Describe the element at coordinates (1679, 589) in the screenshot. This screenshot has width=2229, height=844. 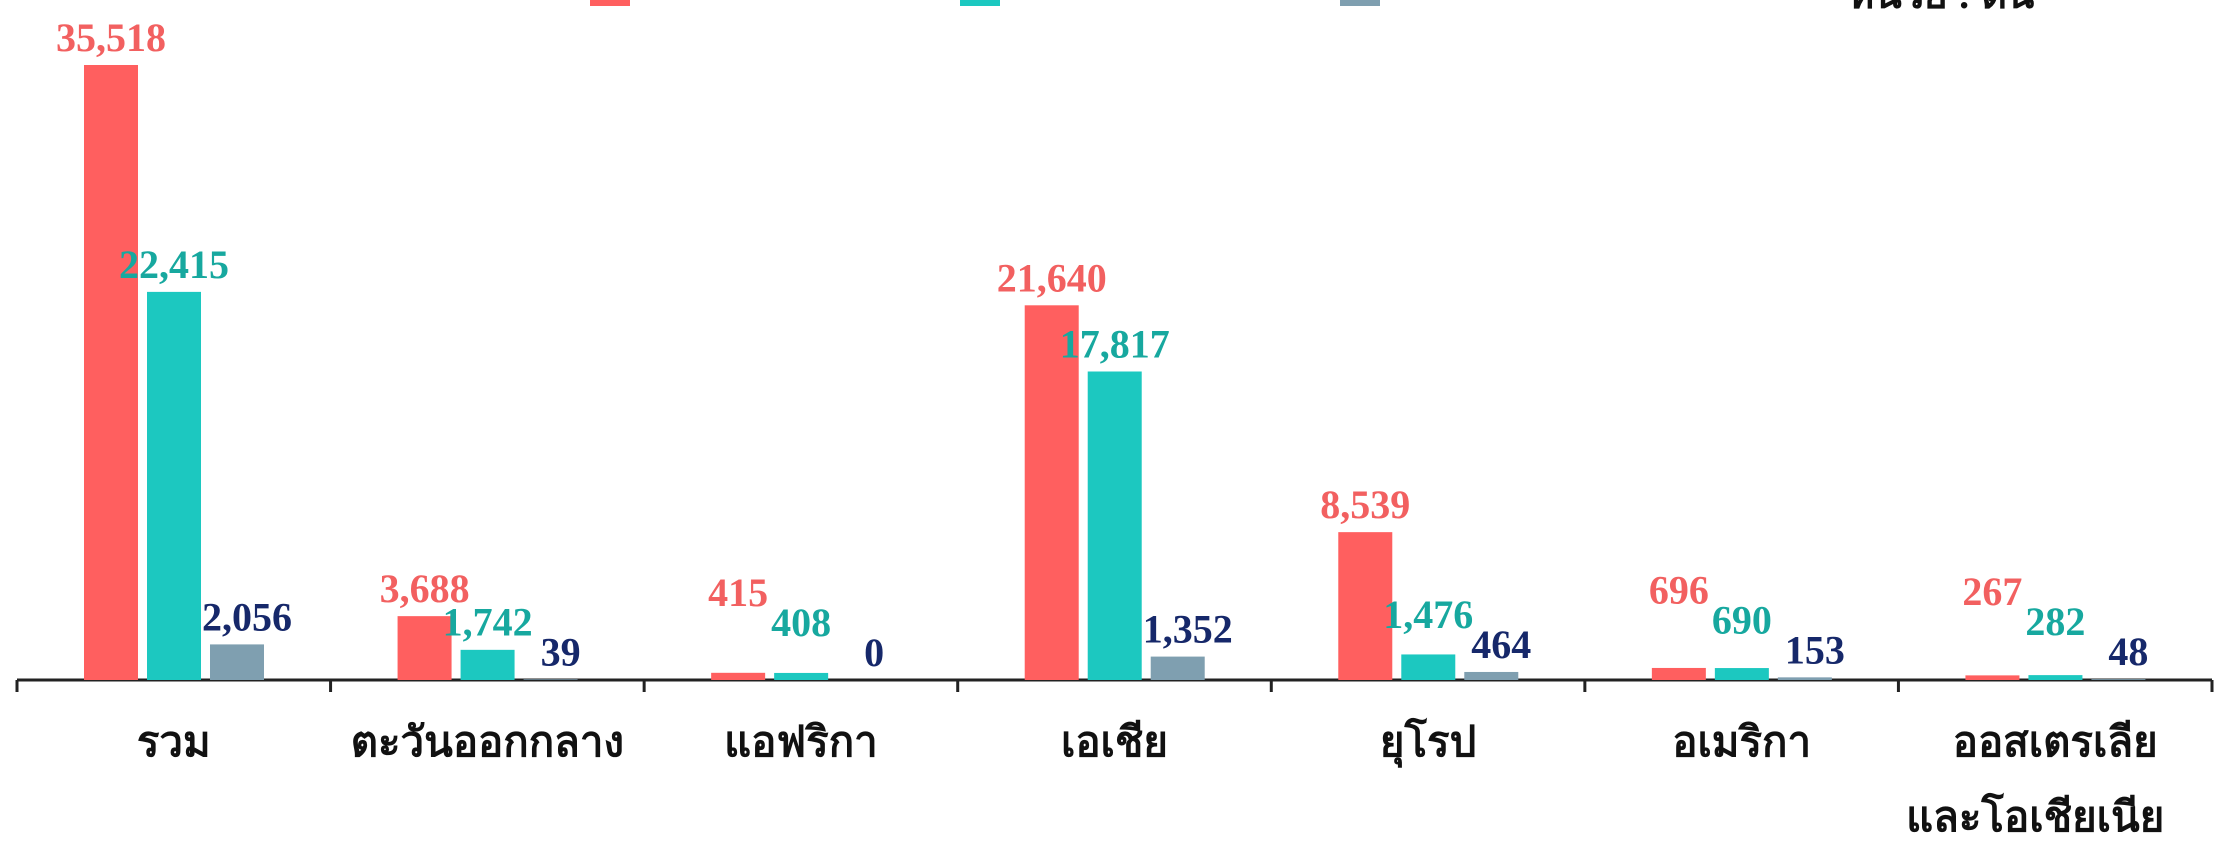
I see `value-label: 696` at that location.